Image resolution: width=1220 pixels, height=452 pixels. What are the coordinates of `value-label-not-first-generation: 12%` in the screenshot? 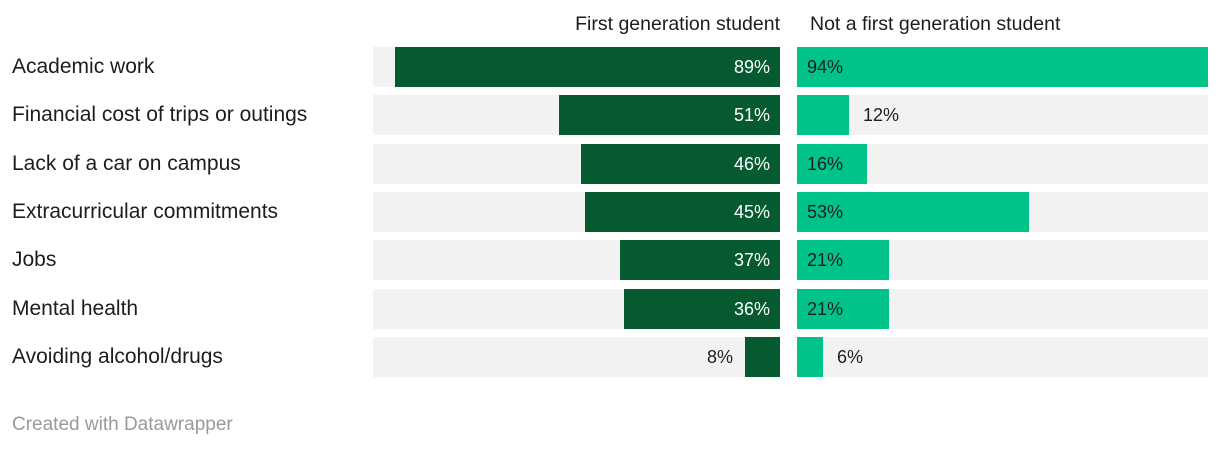 It's located at (881, 115).